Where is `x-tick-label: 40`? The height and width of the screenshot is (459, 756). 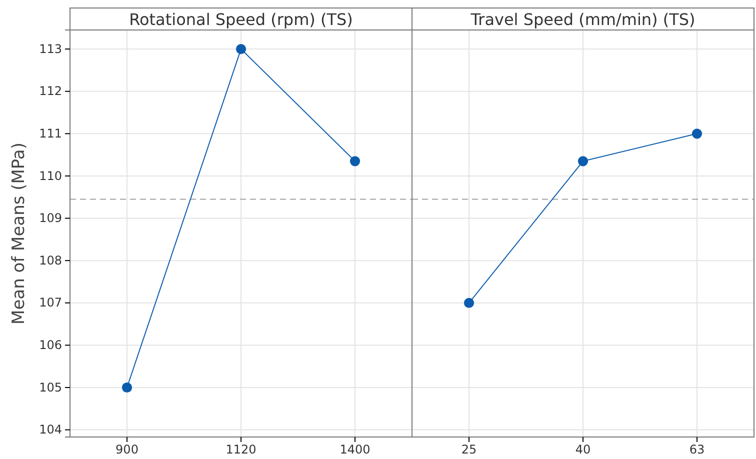
x-tick-label: 40 is located at coordinates (583, 449).